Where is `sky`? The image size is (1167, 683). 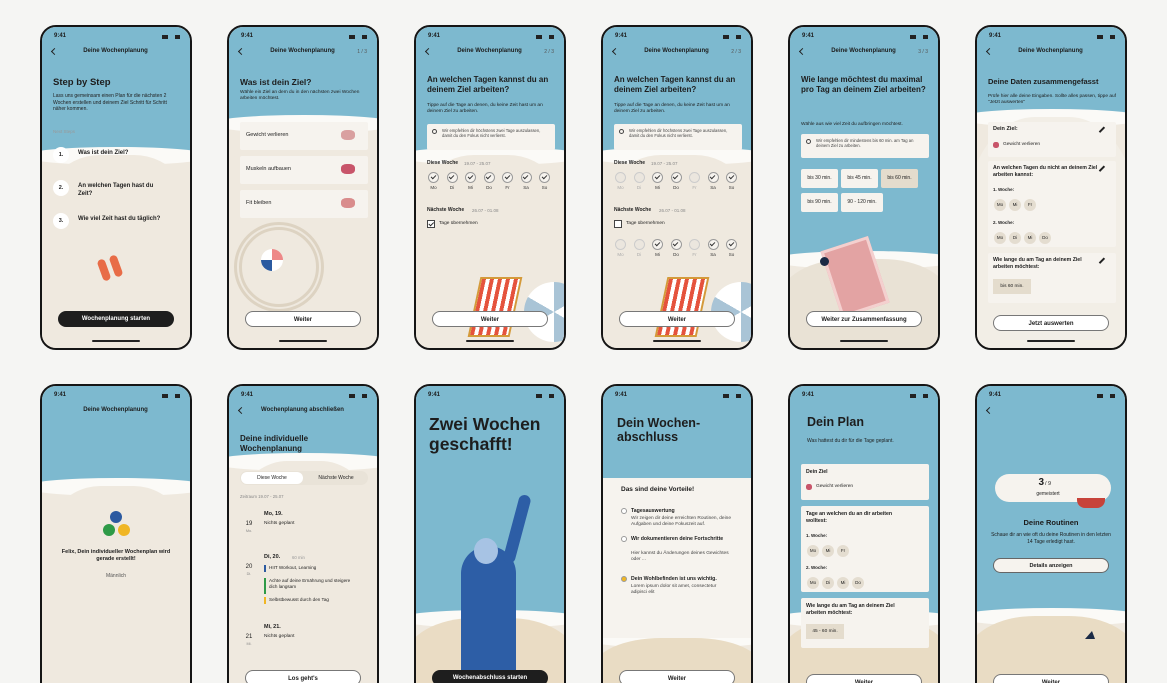 sky is located at coordinates (116, 436).